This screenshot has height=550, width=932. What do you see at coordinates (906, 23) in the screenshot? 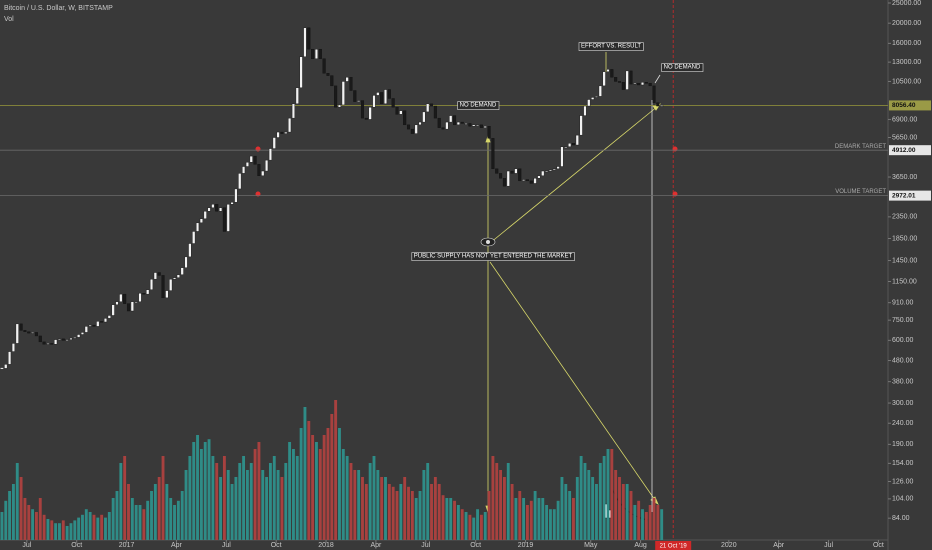
I see `y-tick-label: 20000.00` at bounding box center [906, 23].